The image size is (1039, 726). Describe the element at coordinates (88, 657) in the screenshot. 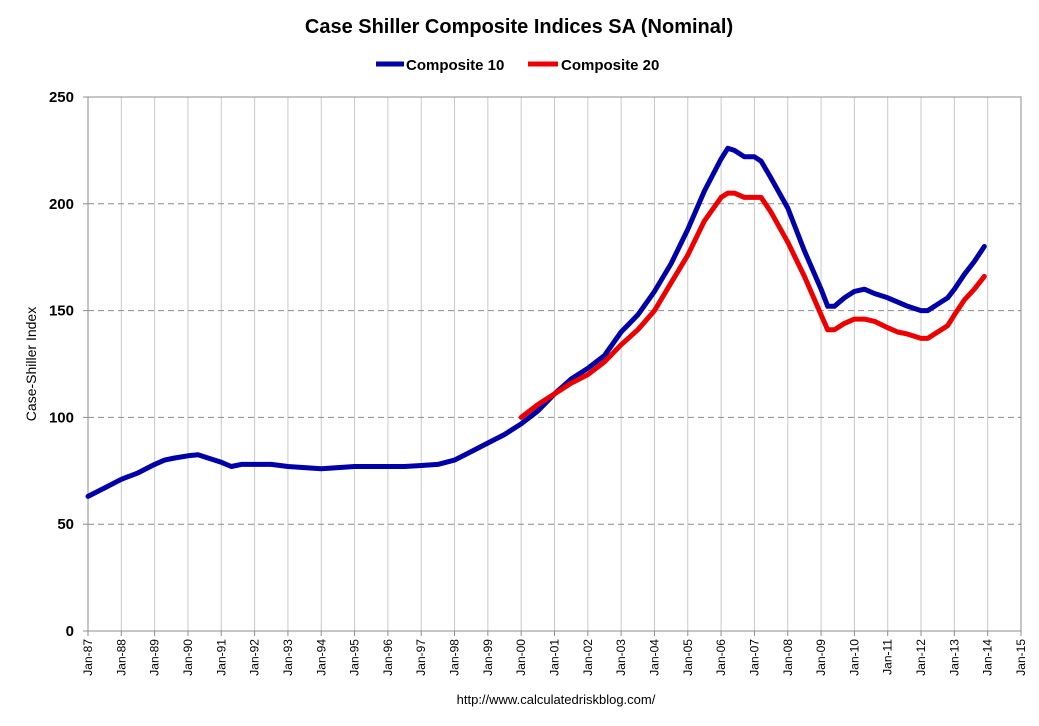

I see `x-tick-label: Jan-87` at that location.